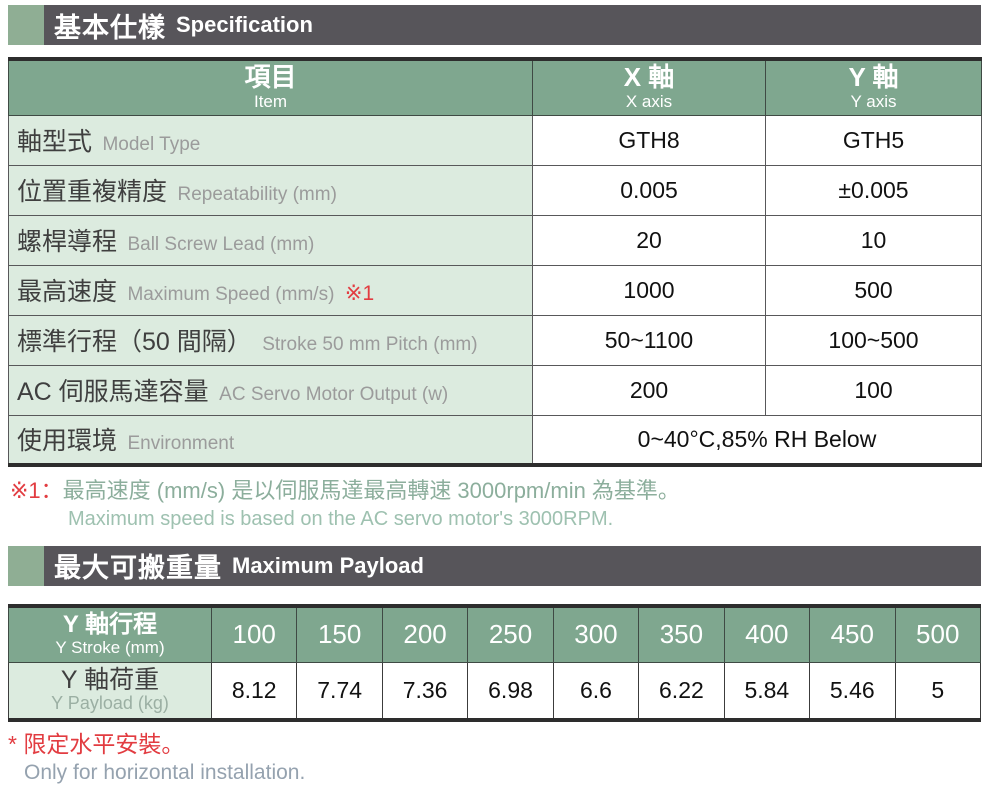  I want to click on value-y: GTH5, so click(873, 140).